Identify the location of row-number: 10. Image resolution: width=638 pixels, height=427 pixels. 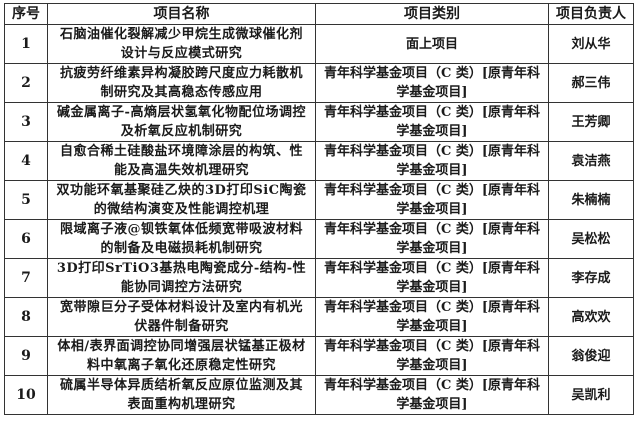
(26, 395).